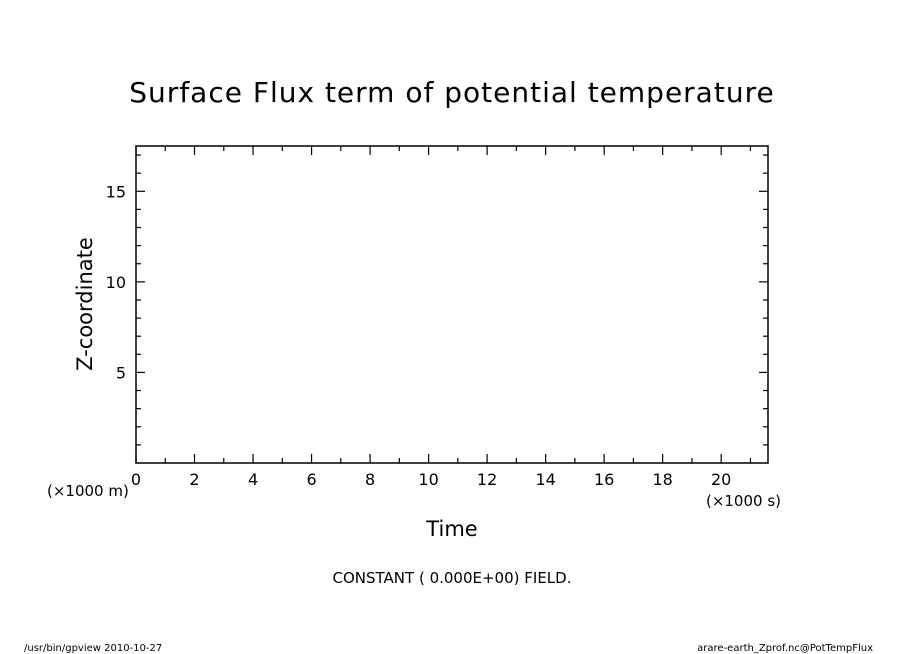 This screenshot has width=904, height=654. Describe the element at coordinates (662, 479) in the screenshot. I see `x-tick-label: 18` at that location.